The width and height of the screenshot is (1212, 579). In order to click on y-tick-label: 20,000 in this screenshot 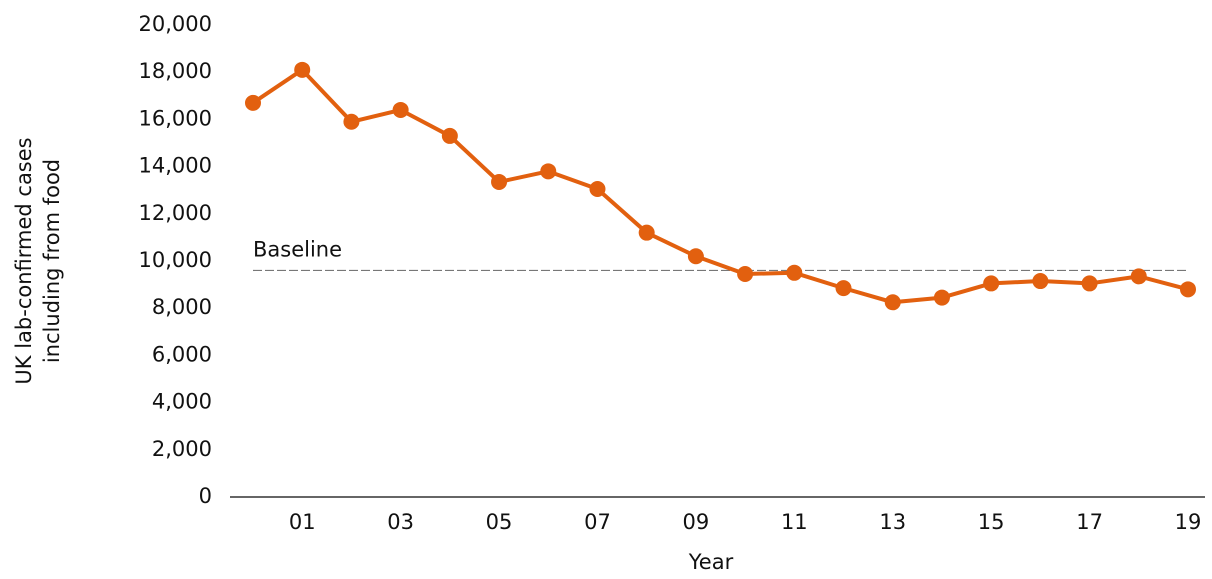, I will do `click(175, 24)`.